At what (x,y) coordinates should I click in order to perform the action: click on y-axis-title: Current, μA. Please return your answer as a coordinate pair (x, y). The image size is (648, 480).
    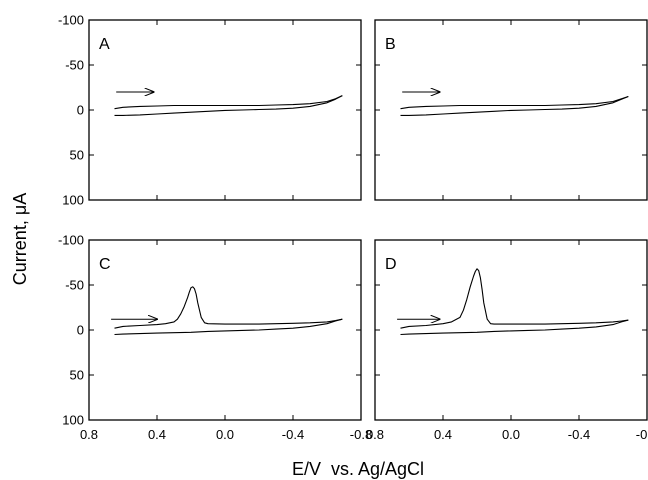
    Looking at the image, I should click on (20, 239).